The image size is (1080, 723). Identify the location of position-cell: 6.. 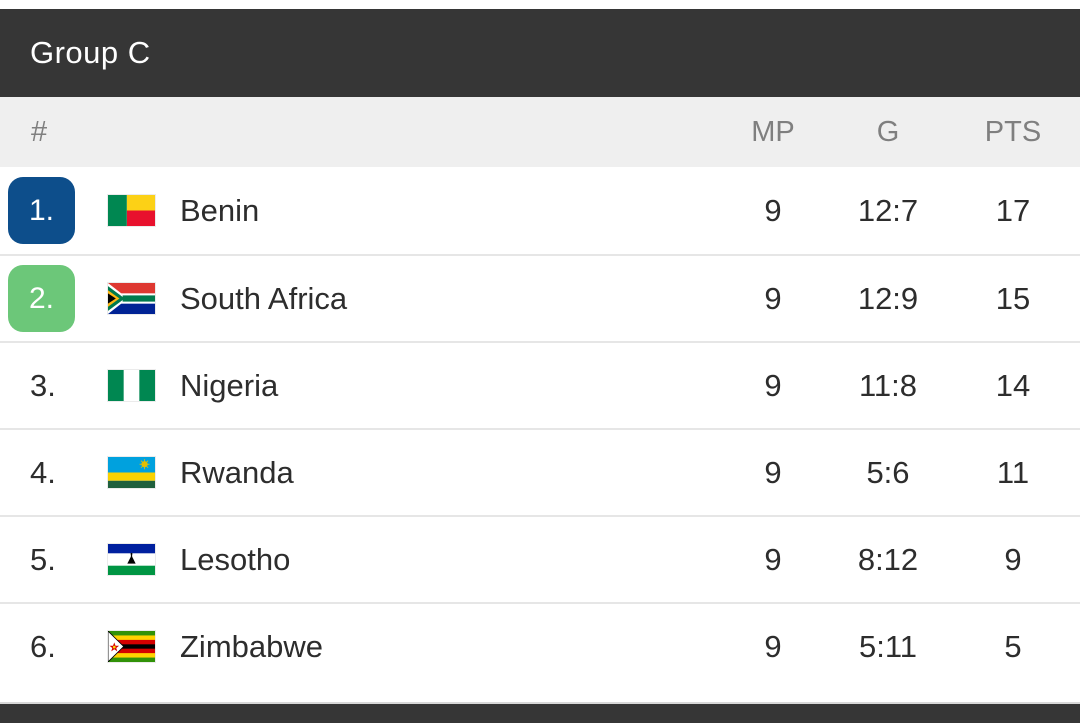
(50, 647).